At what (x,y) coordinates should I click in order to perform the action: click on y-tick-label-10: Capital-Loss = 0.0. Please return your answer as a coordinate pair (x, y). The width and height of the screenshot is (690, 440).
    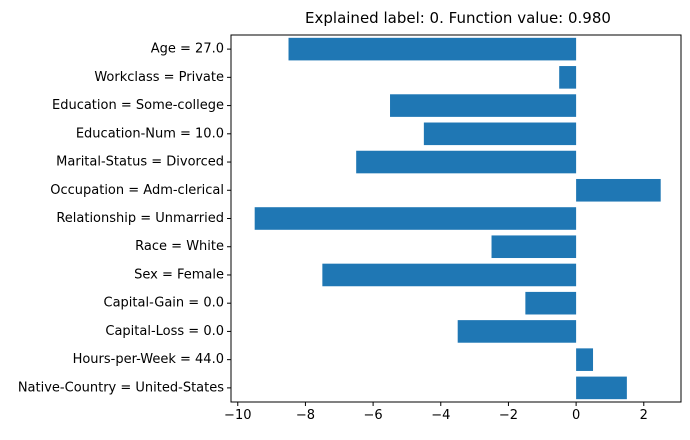
    Looking at the image, I should click on (164, 331).